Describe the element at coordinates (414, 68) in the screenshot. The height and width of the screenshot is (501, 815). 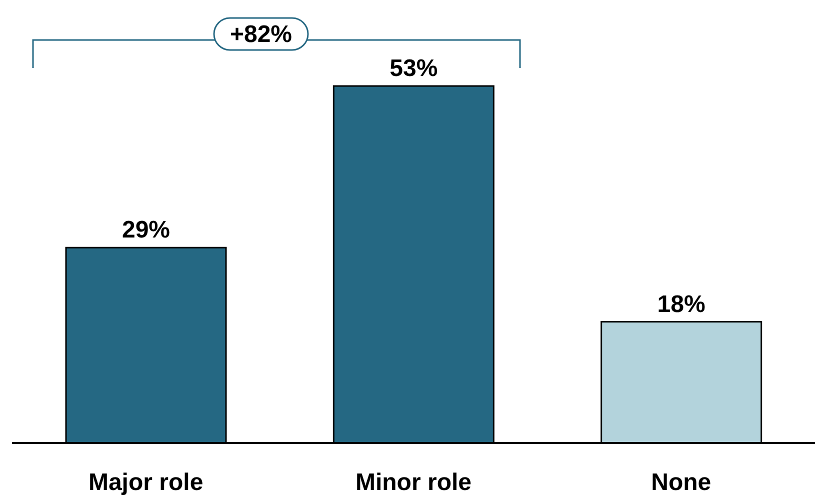
I see `data-label: 53%` at that location.